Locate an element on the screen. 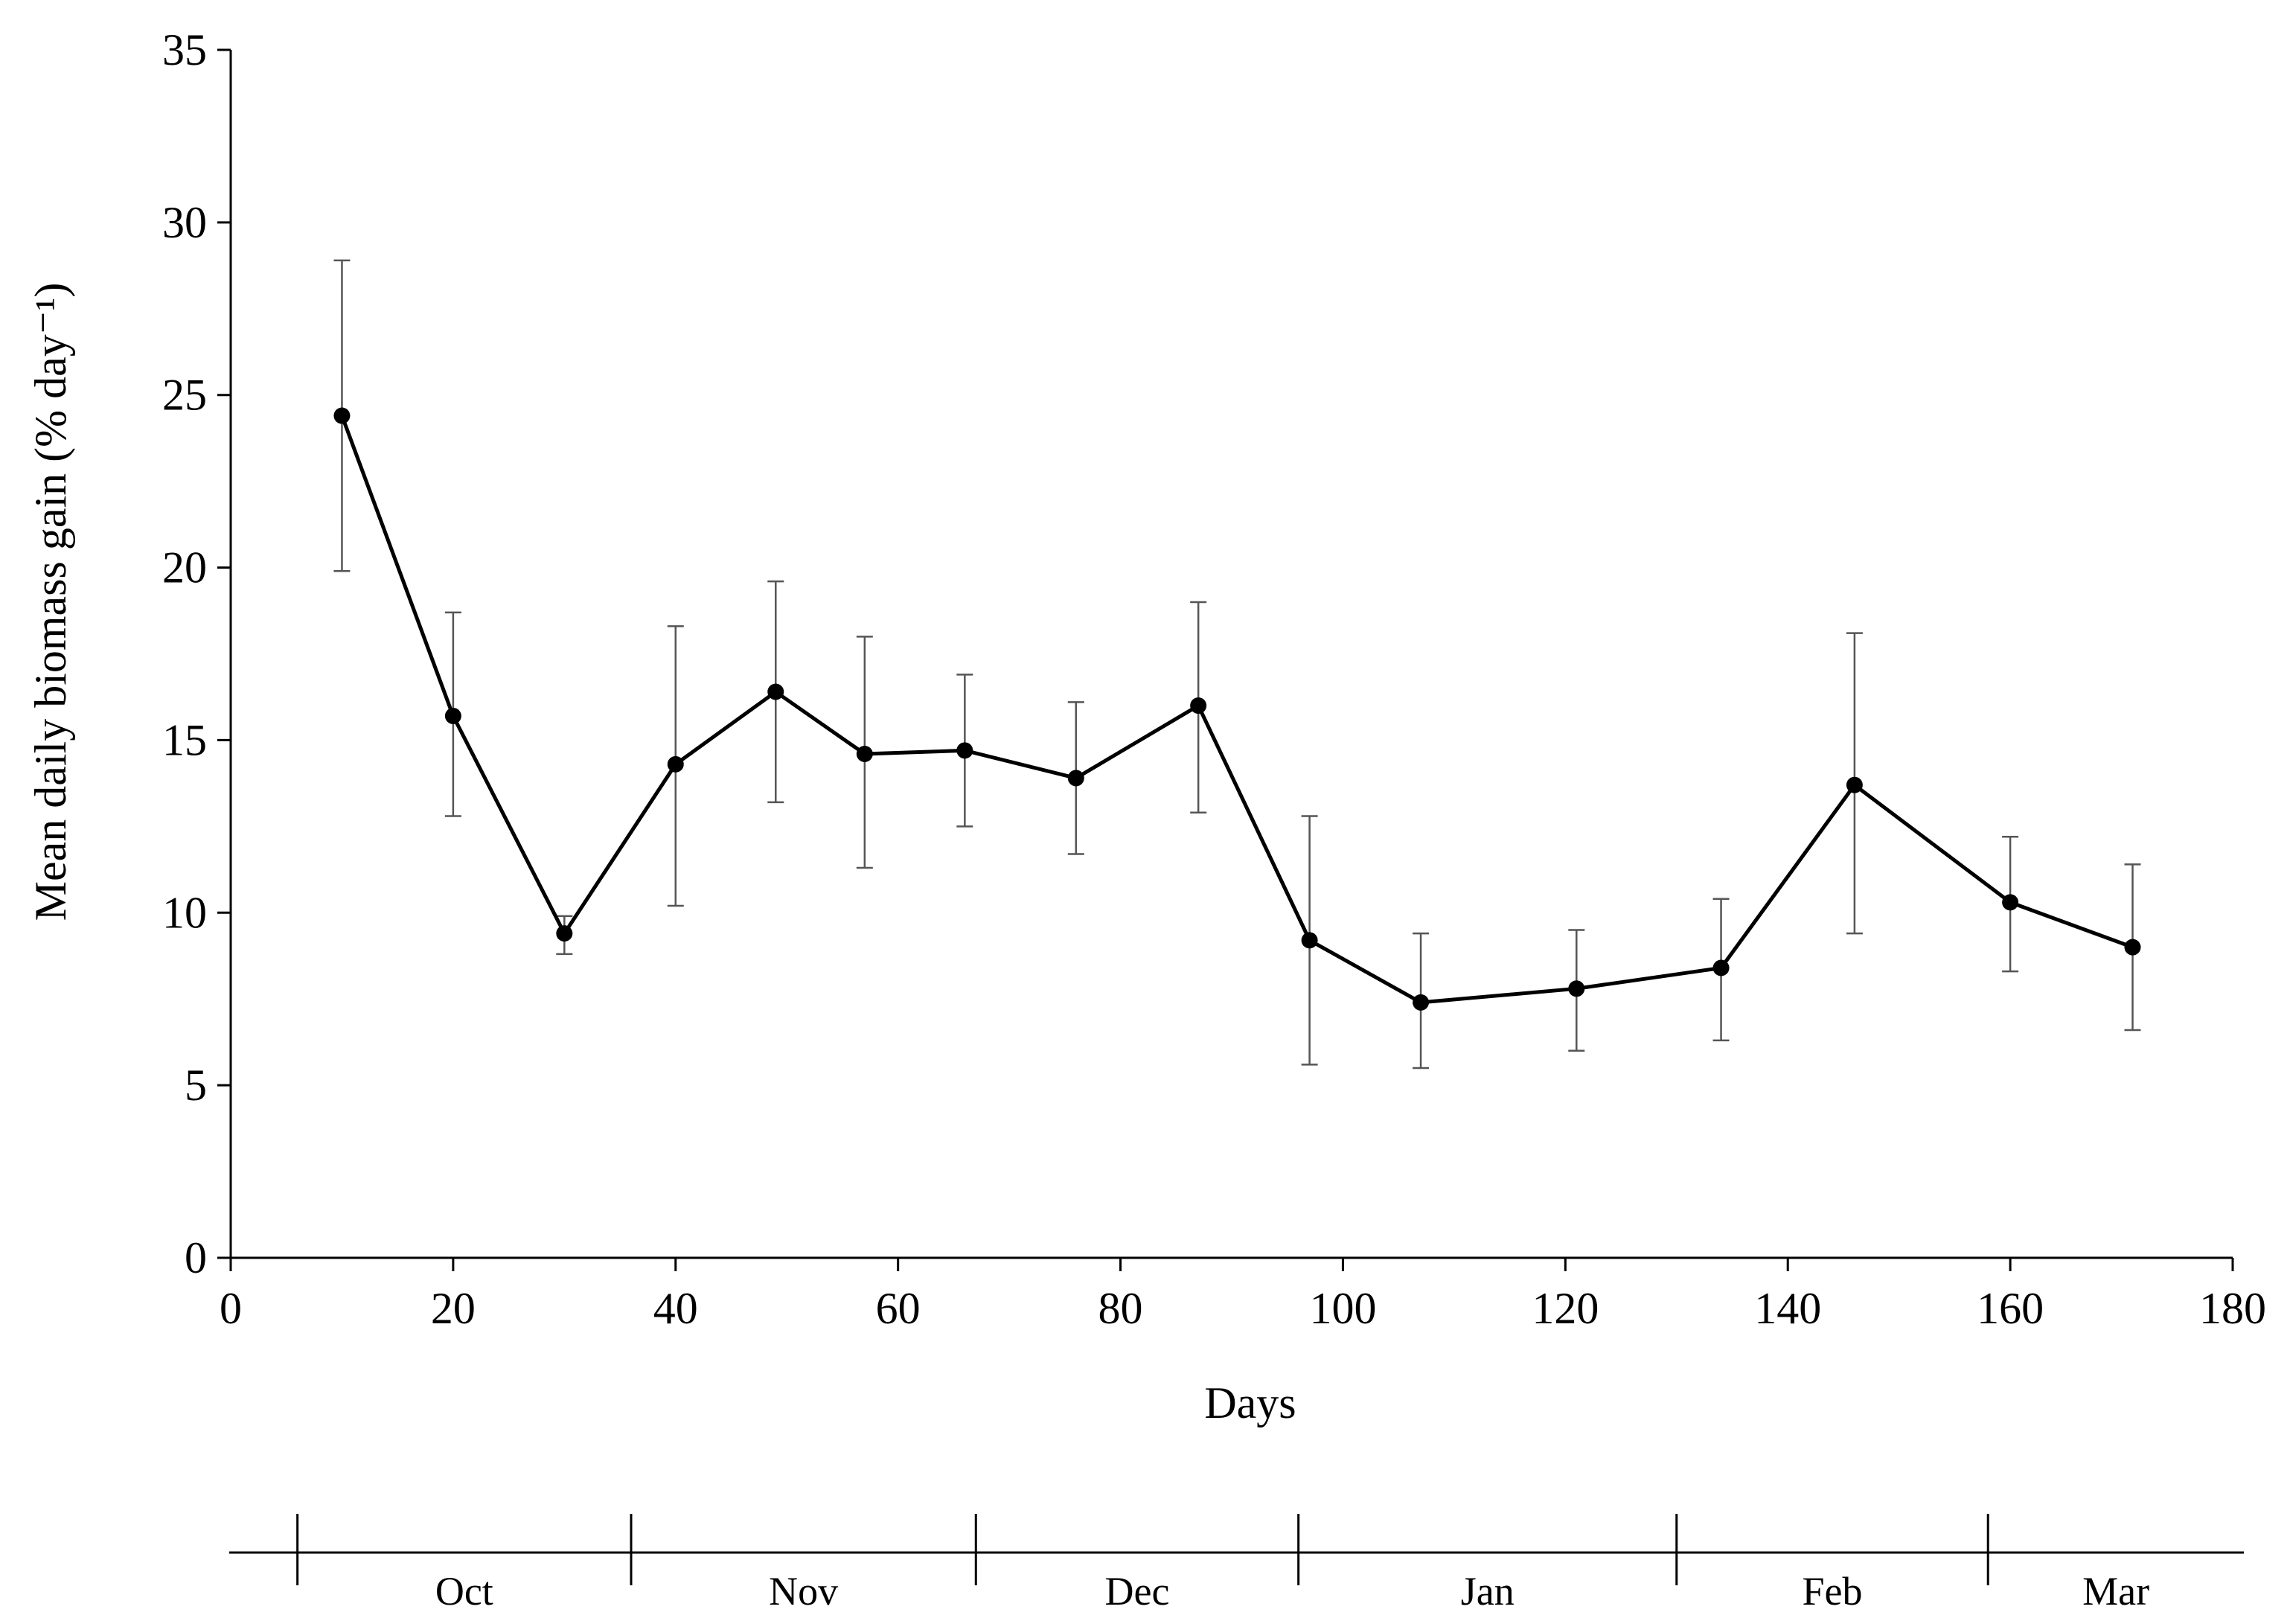 Image resolution: width=2290 pixels, height=1624 pixels. y-tick-label: 25 is located at coordinates (184, 395).